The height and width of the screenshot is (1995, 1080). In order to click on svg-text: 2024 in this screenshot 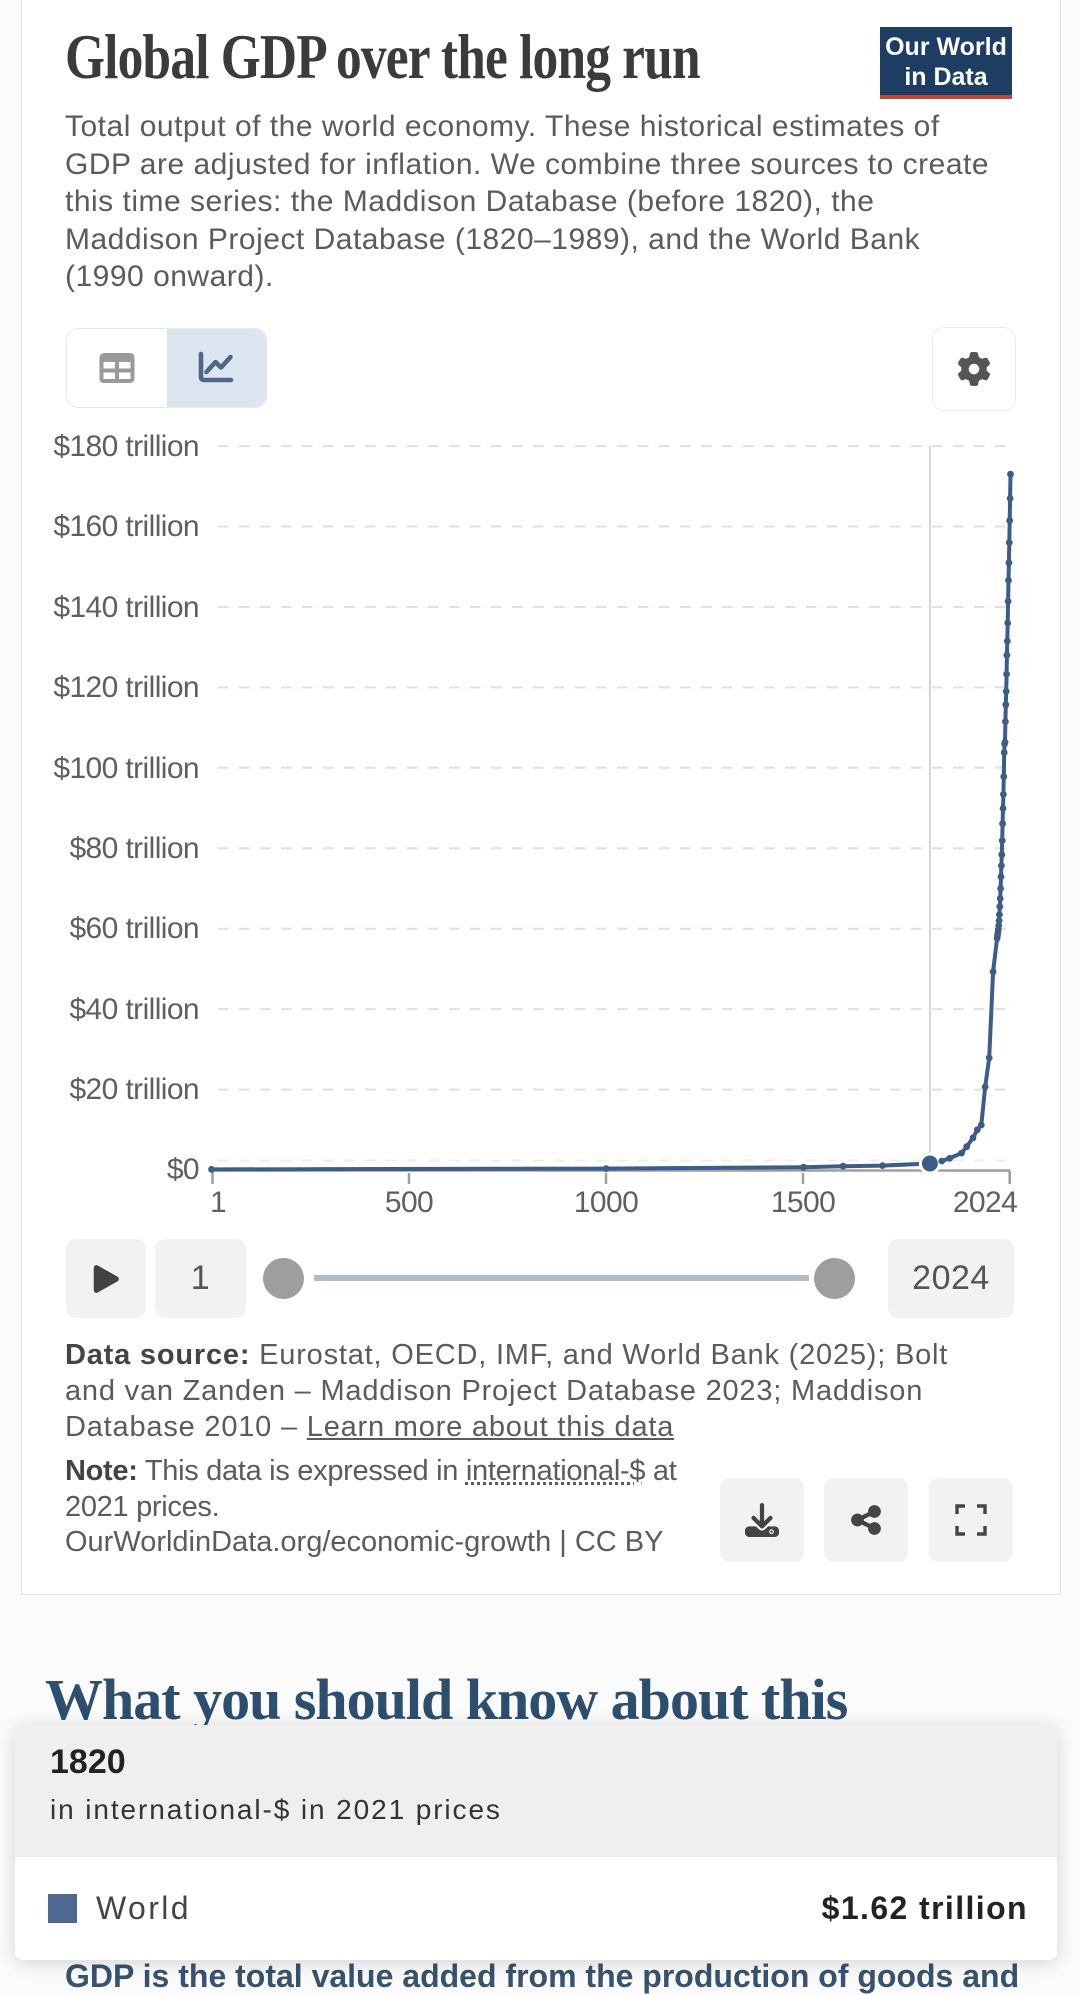, I will do `click(985, 1202)`.